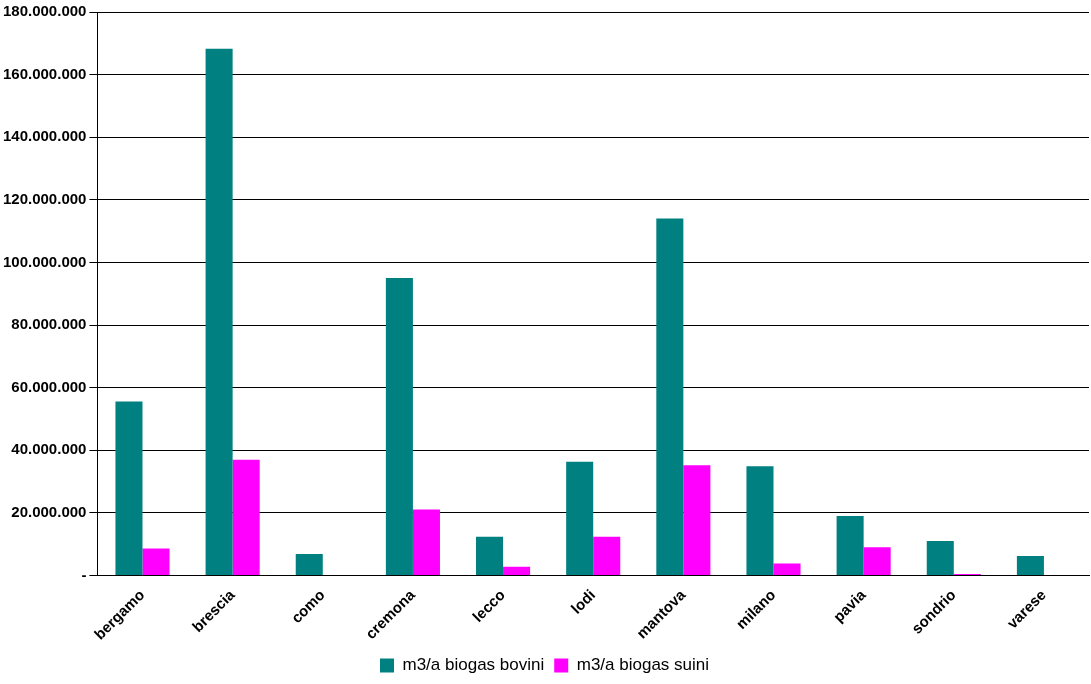  Describe the element at coordinates (44, 11) in the screenshot. I see `y-tick-label: 180.000.000` at that location.